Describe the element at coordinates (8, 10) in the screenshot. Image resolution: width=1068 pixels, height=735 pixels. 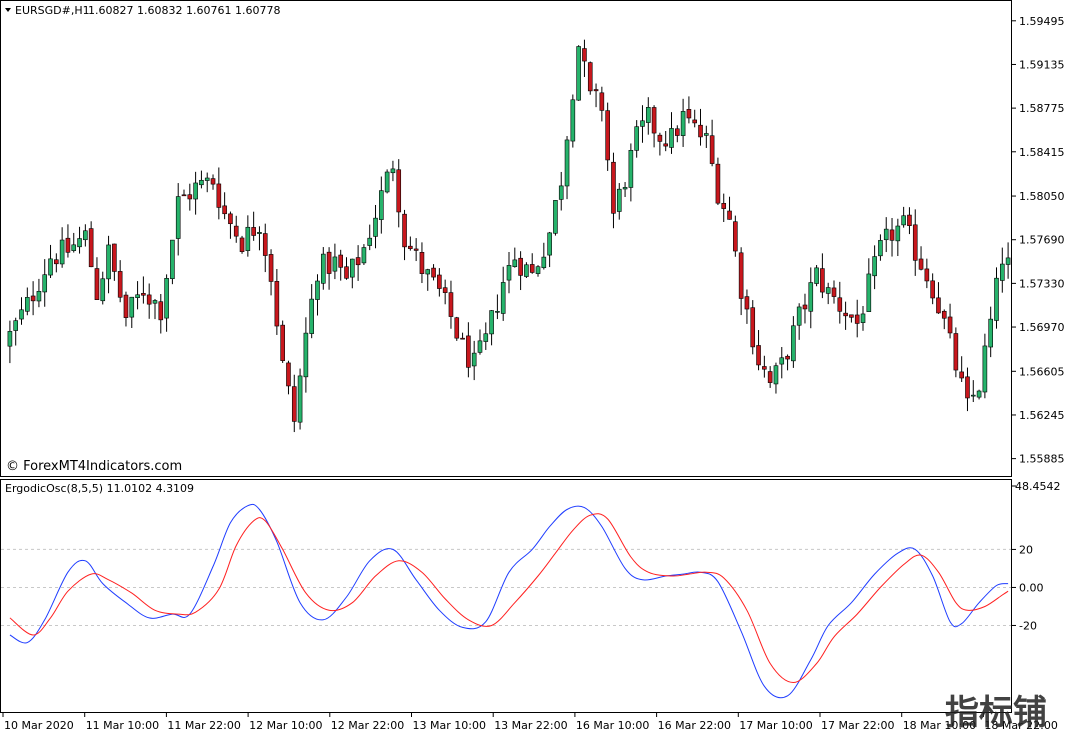
I see `dropdown-triangle-icon` at that location.